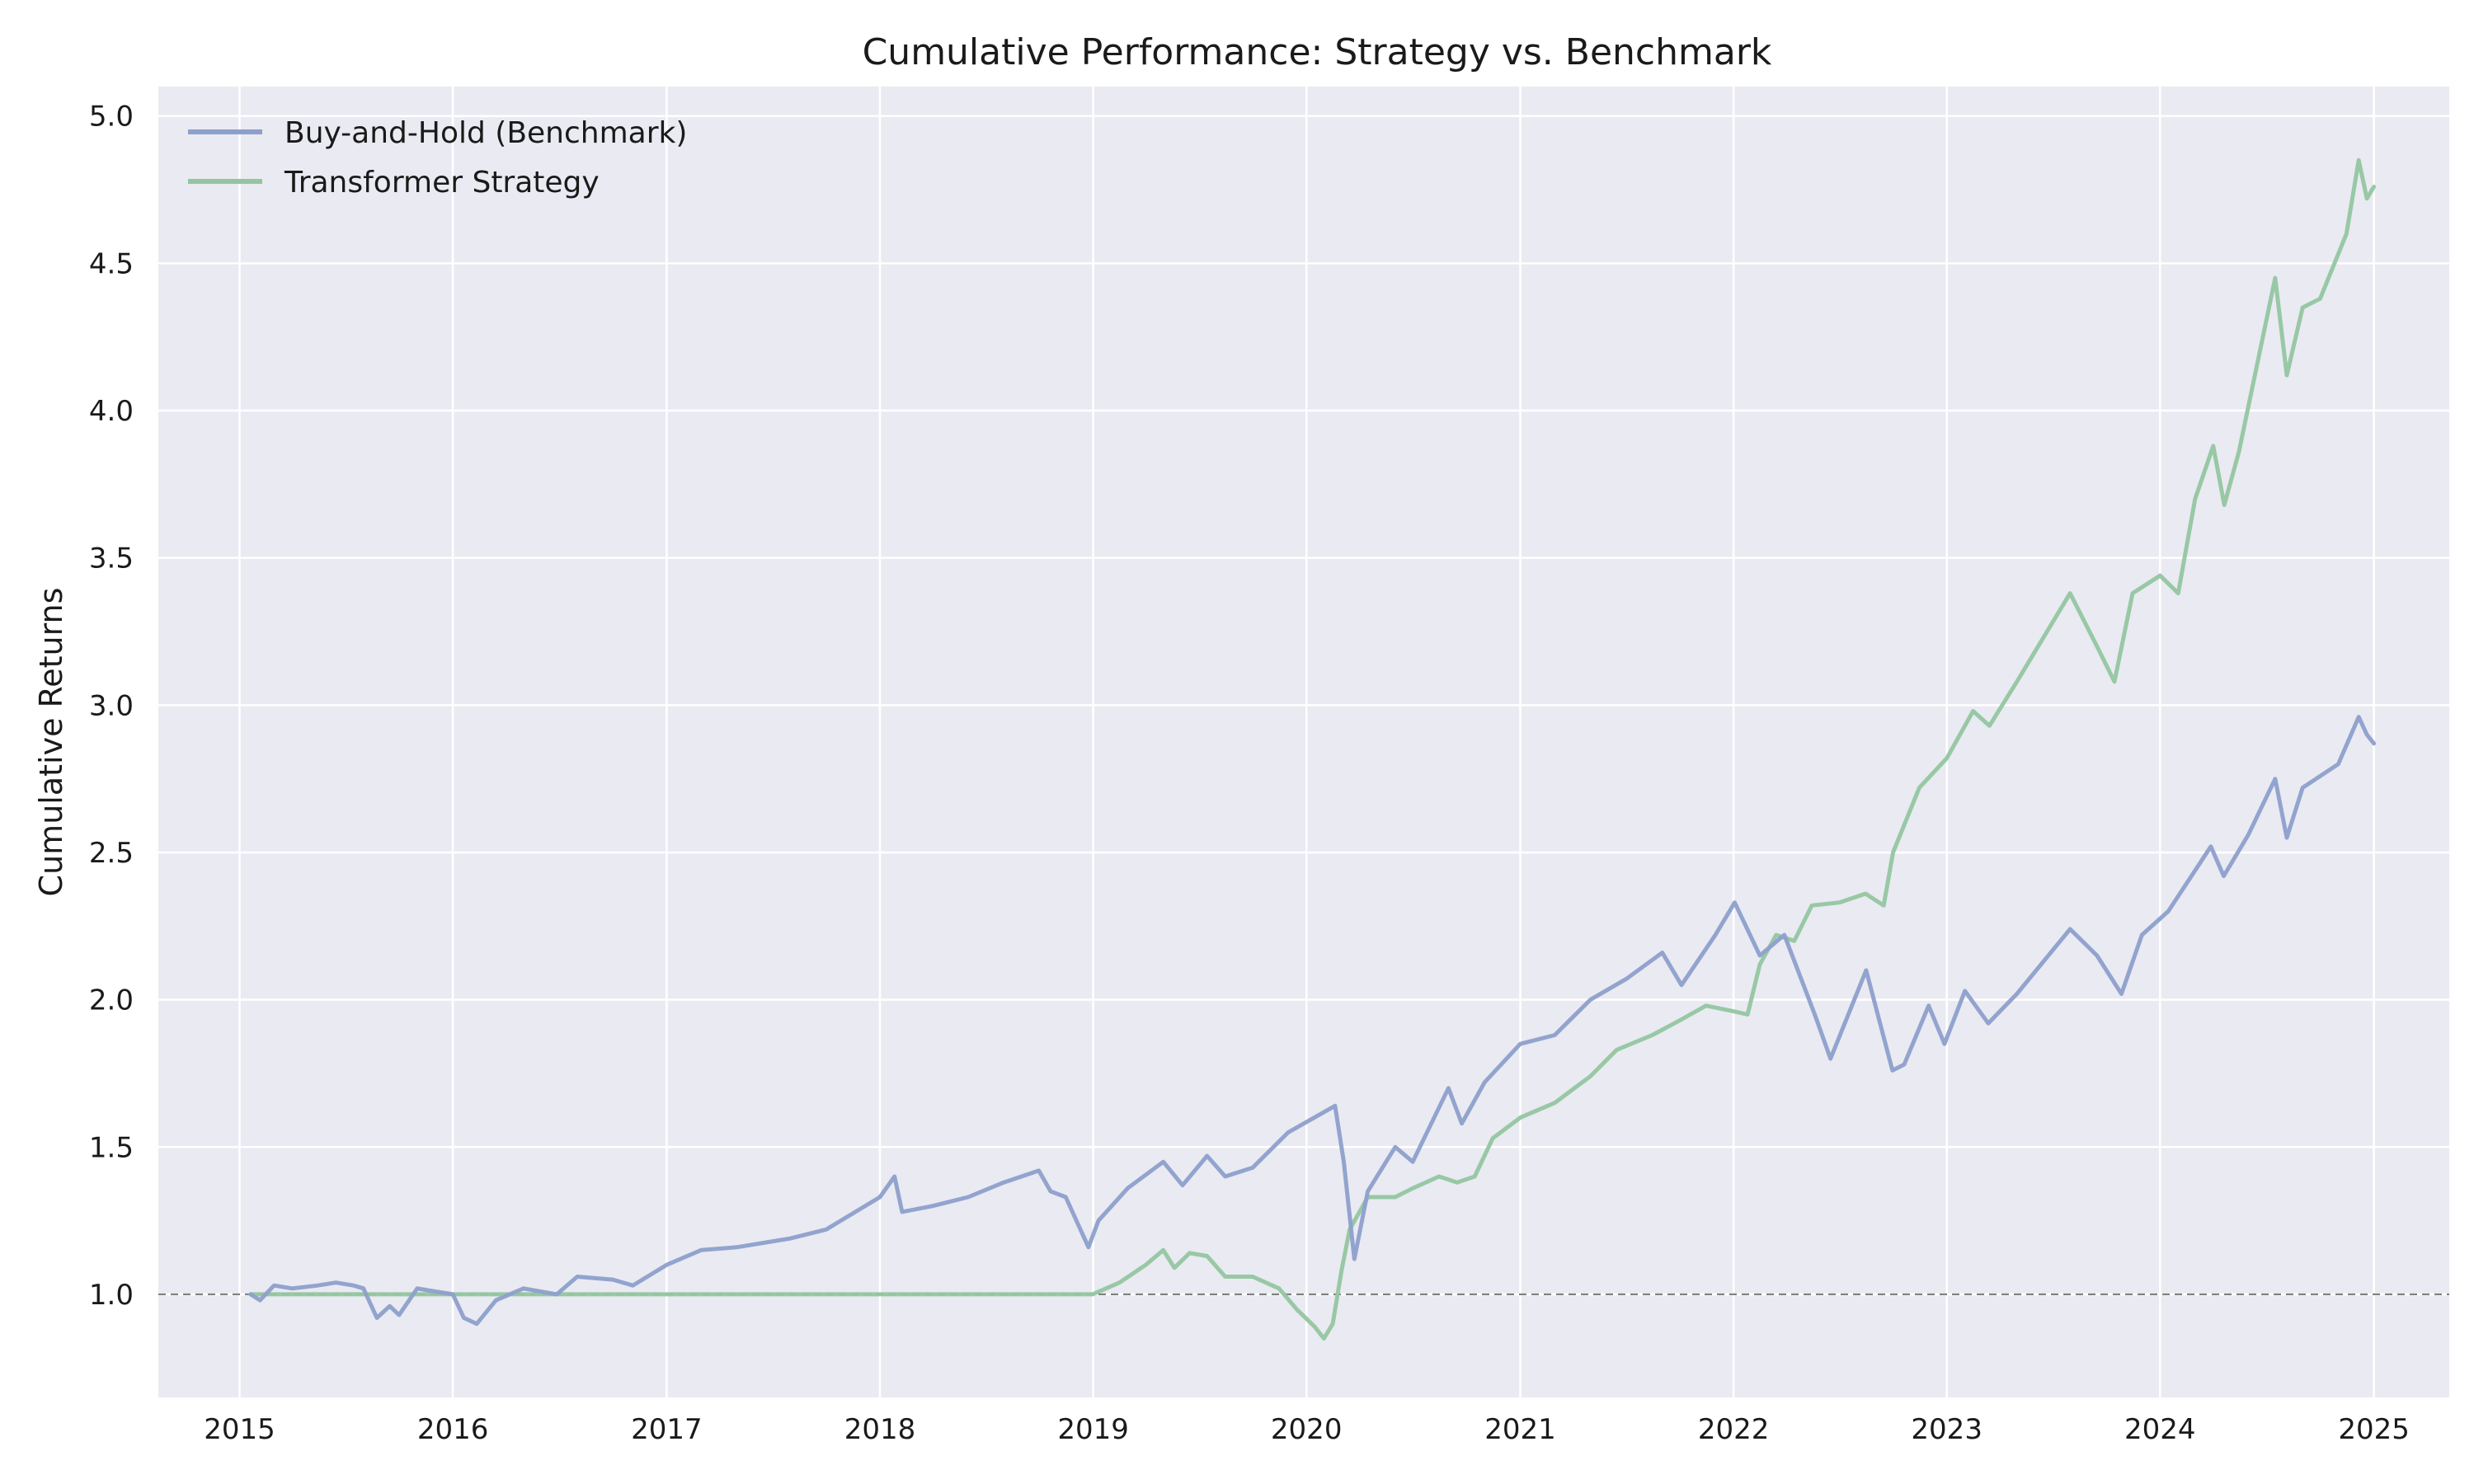  I want to click on x-tick-label: 2020, so click(1307, 1429).